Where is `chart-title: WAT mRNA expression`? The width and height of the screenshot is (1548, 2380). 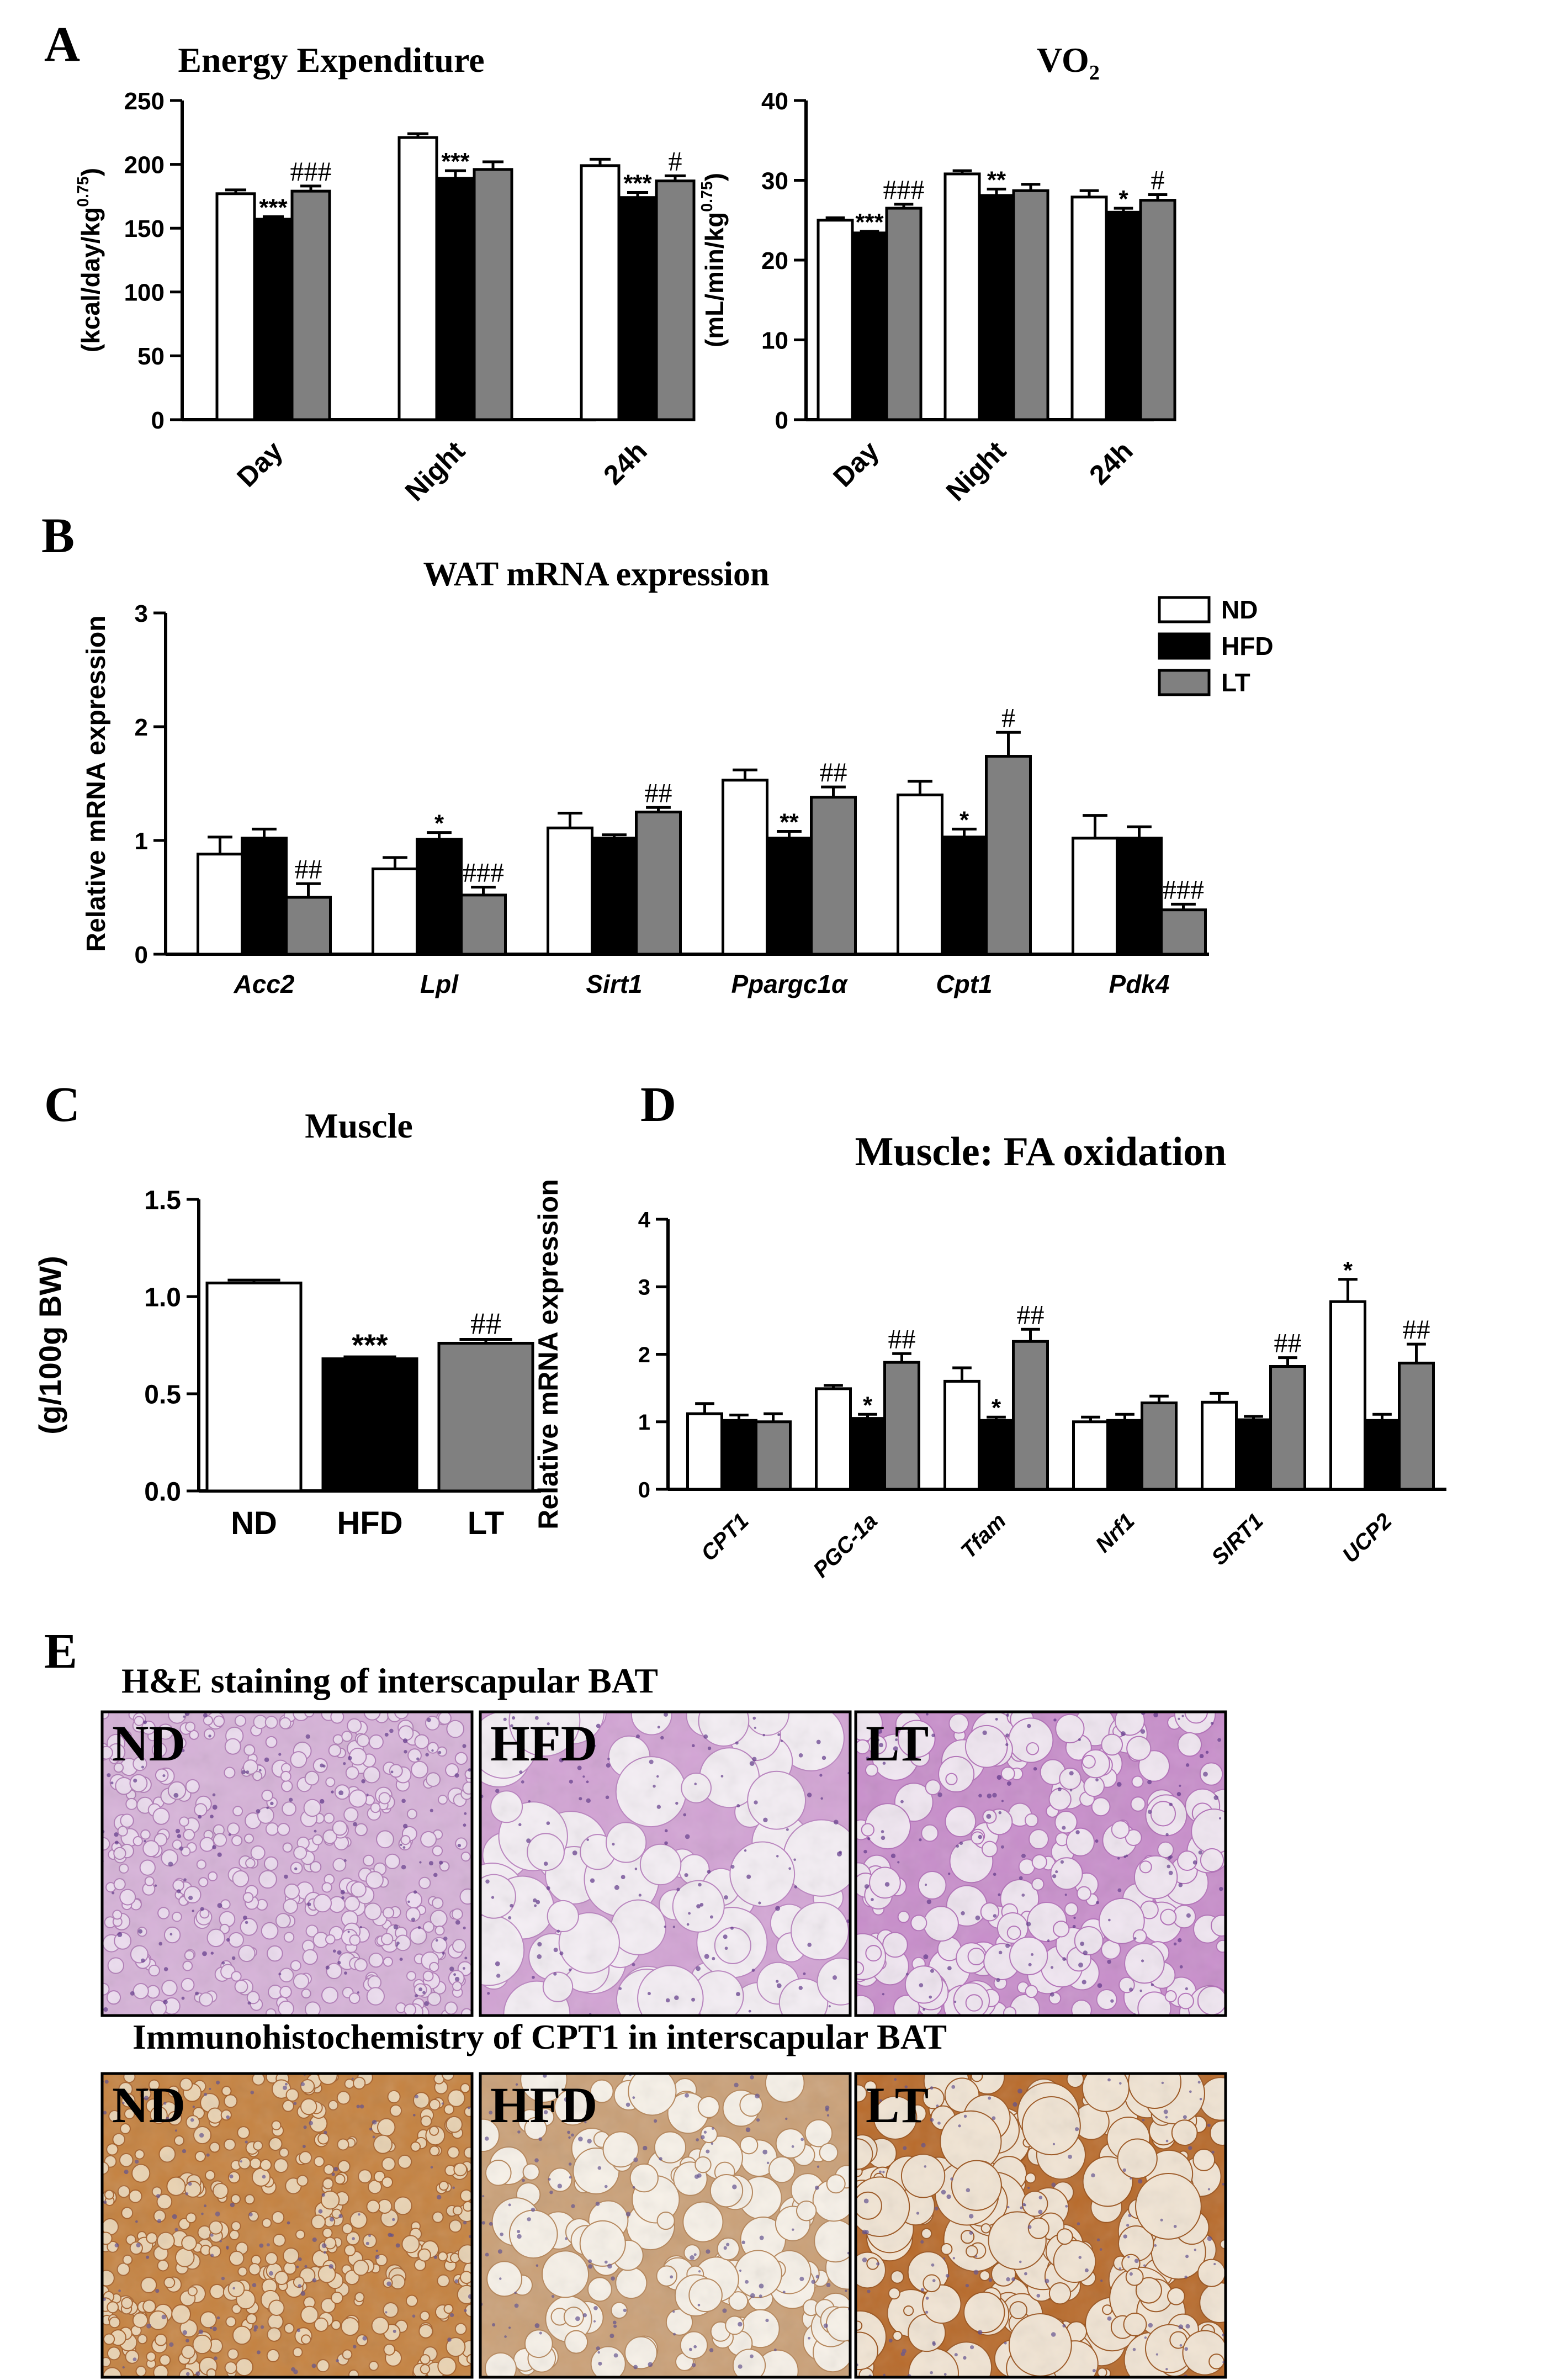
chart-title: WAT mRNA expression is located at coordinates (596, 574).